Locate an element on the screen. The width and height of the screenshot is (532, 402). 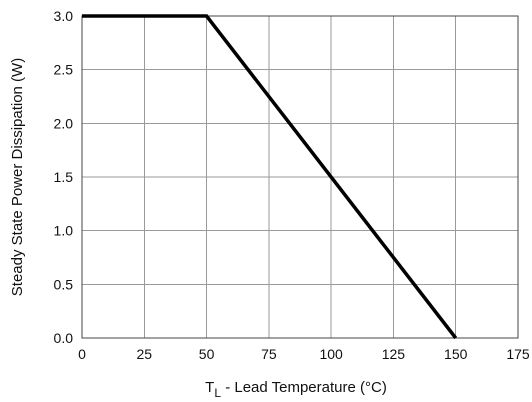
y-tick-label: 1.0 is located at coordinates (64, 231).